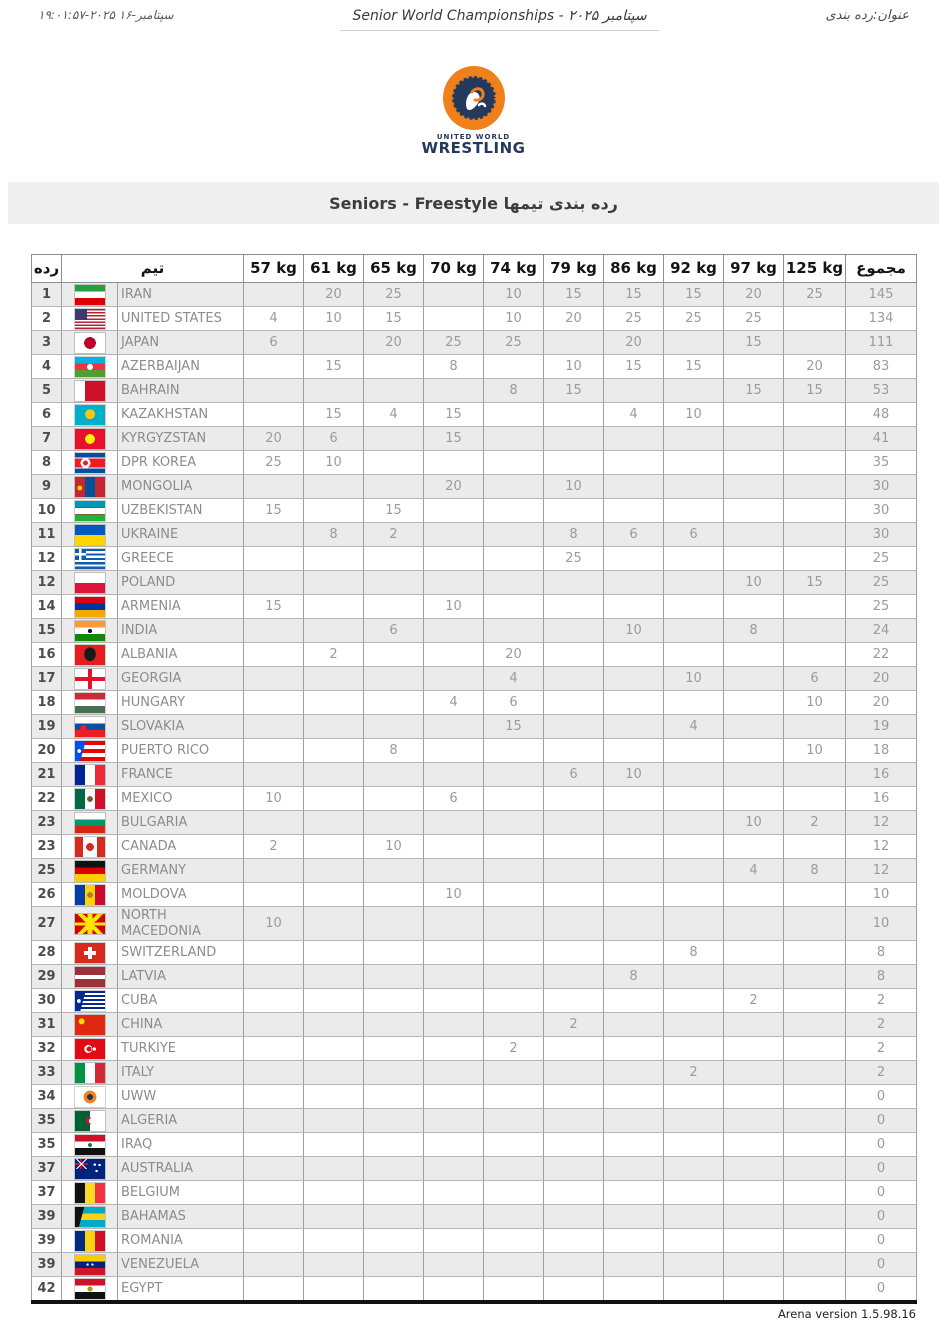  I want to click on jp-flag-icon, so click(89, 342).